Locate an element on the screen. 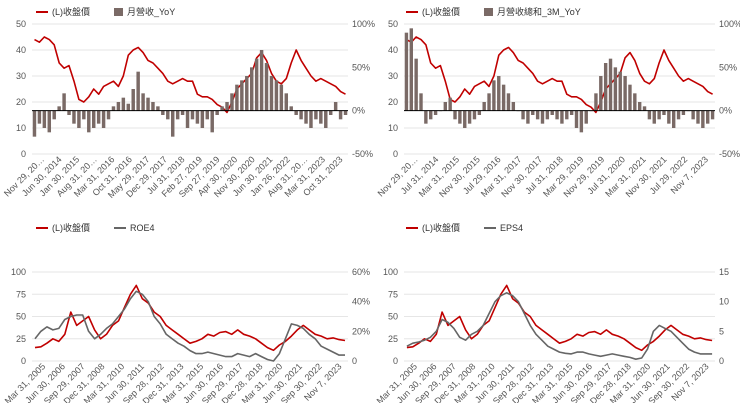  y-tick-label-left: 10 is located at coordinates (21, 128).